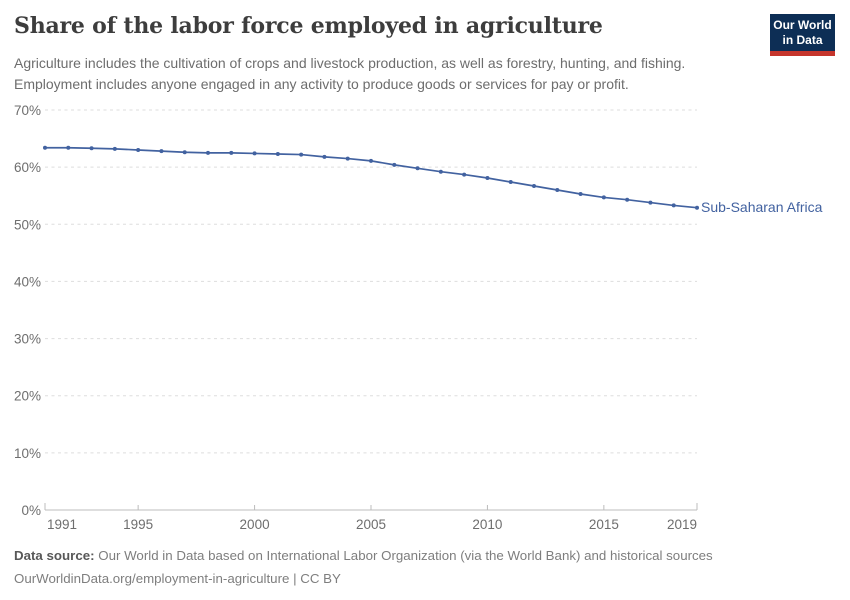 The height and width of the screenshot is (600, 850). Describe the element at coordinates (31, 510) in the screenshot. I see `y-axis-tick-label: 0%` at that location.